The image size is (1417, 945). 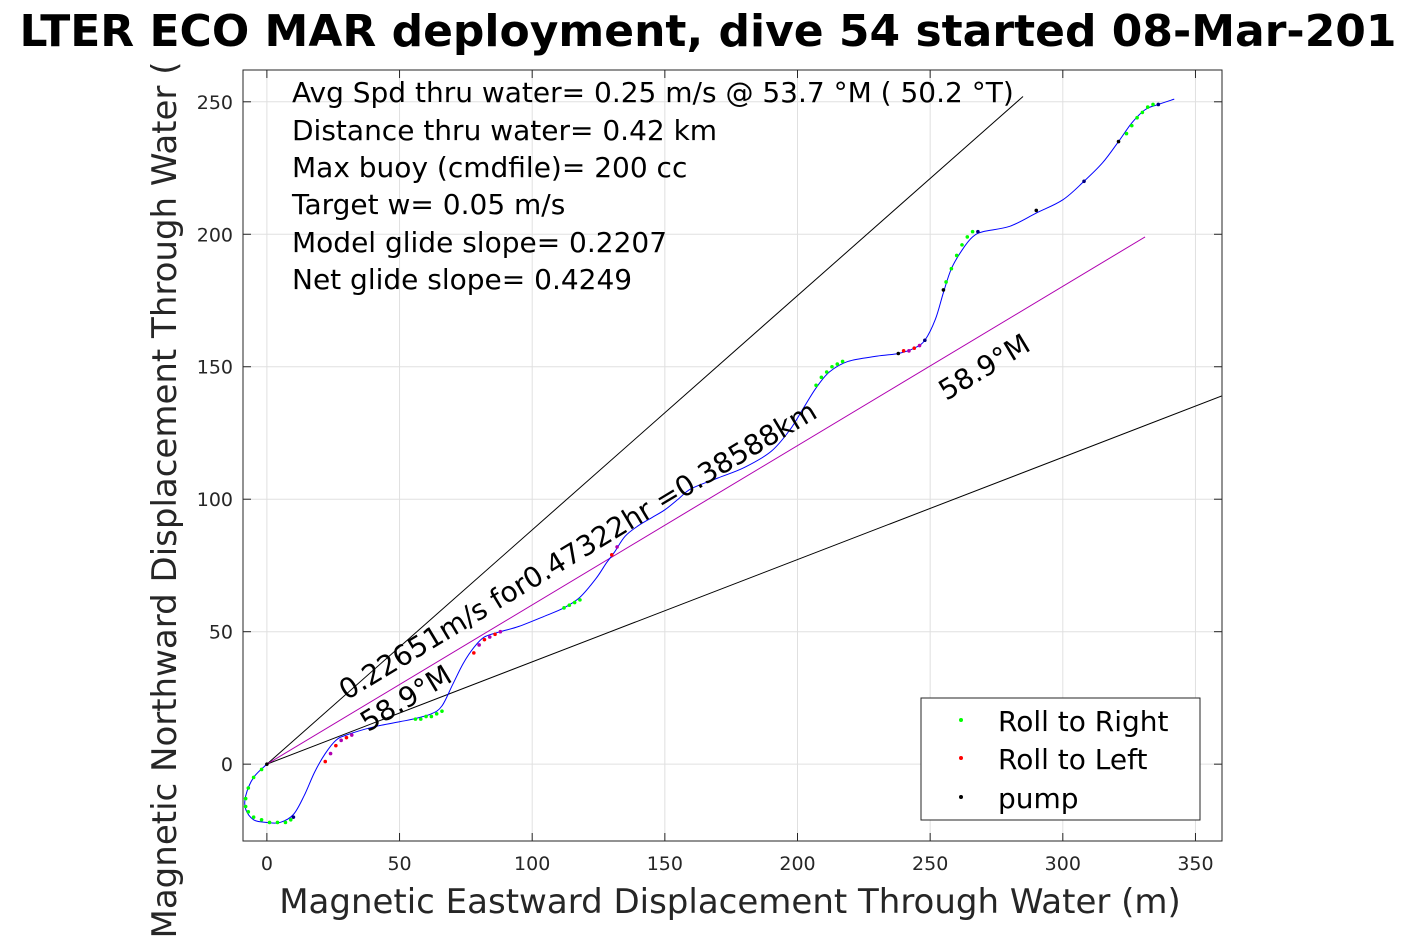 I want to click on x-tick-label: 0, so click(x=267, y=864).